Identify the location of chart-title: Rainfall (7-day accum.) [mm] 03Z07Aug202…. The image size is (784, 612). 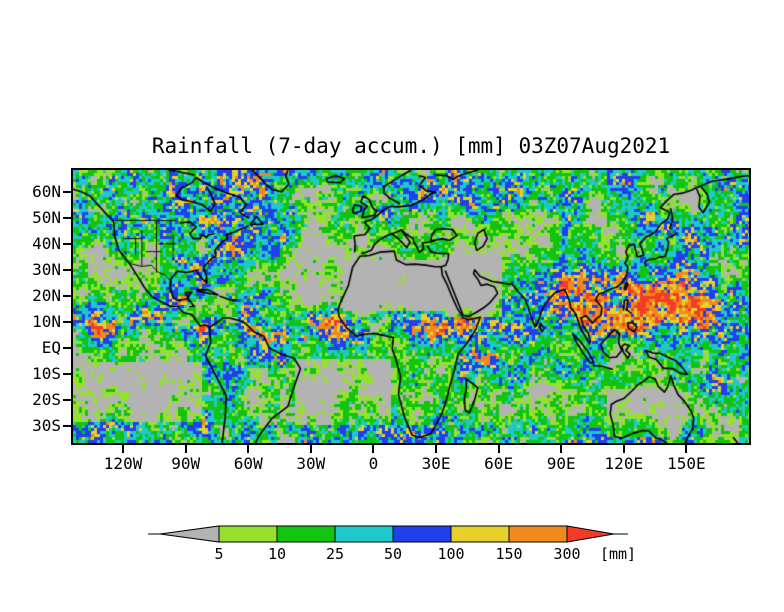
(411, 146).